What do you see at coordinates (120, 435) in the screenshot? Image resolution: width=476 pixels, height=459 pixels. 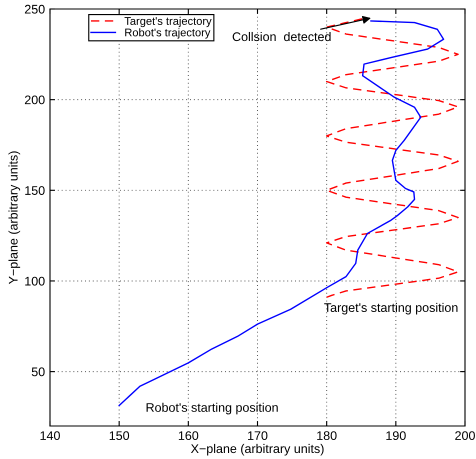 I see `x-tick-label: 150` at bounding box center [120, 435].